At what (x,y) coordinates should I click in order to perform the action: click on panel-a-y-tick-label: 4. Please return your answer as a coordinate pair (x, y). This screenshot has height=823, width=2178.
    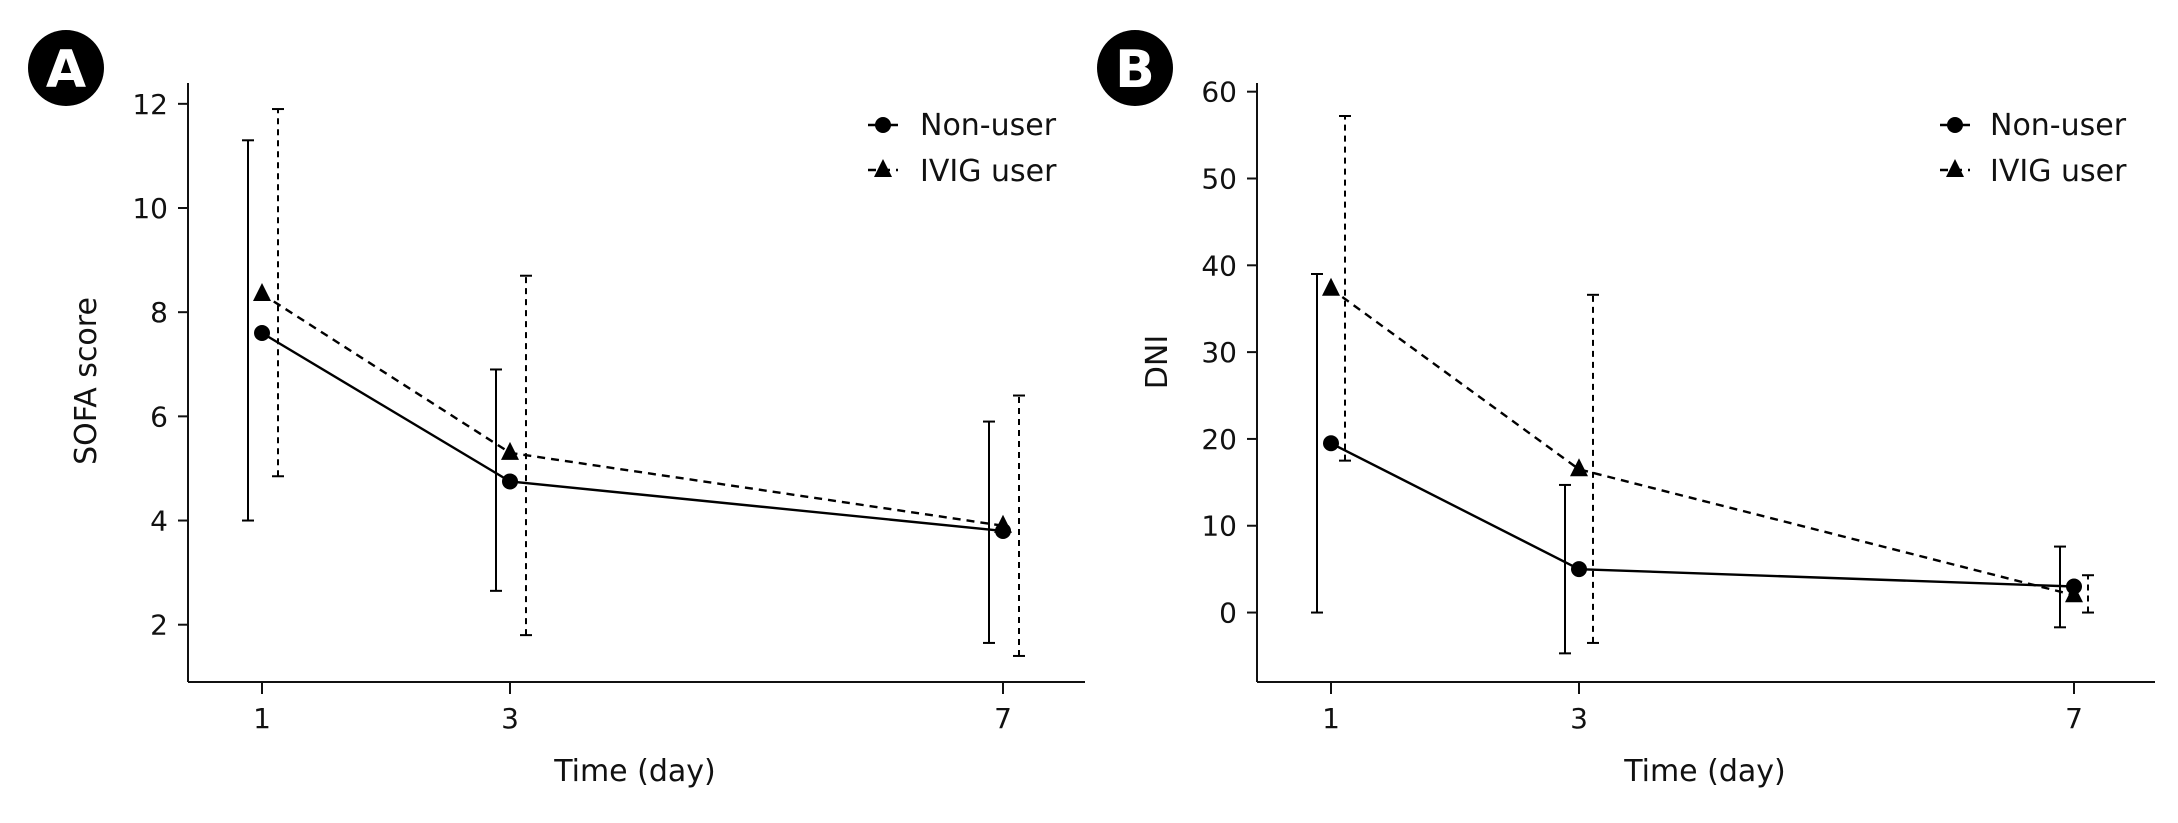
    Looking at the image, I should click on (159, 521).